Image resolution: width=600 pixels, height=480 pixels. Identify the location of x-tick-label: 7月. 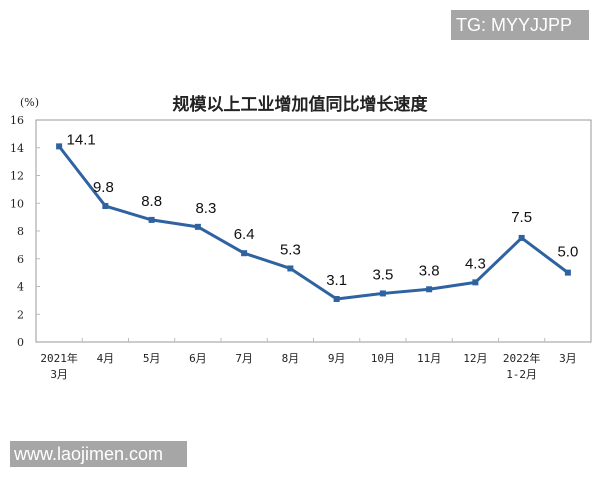
(244, 358).